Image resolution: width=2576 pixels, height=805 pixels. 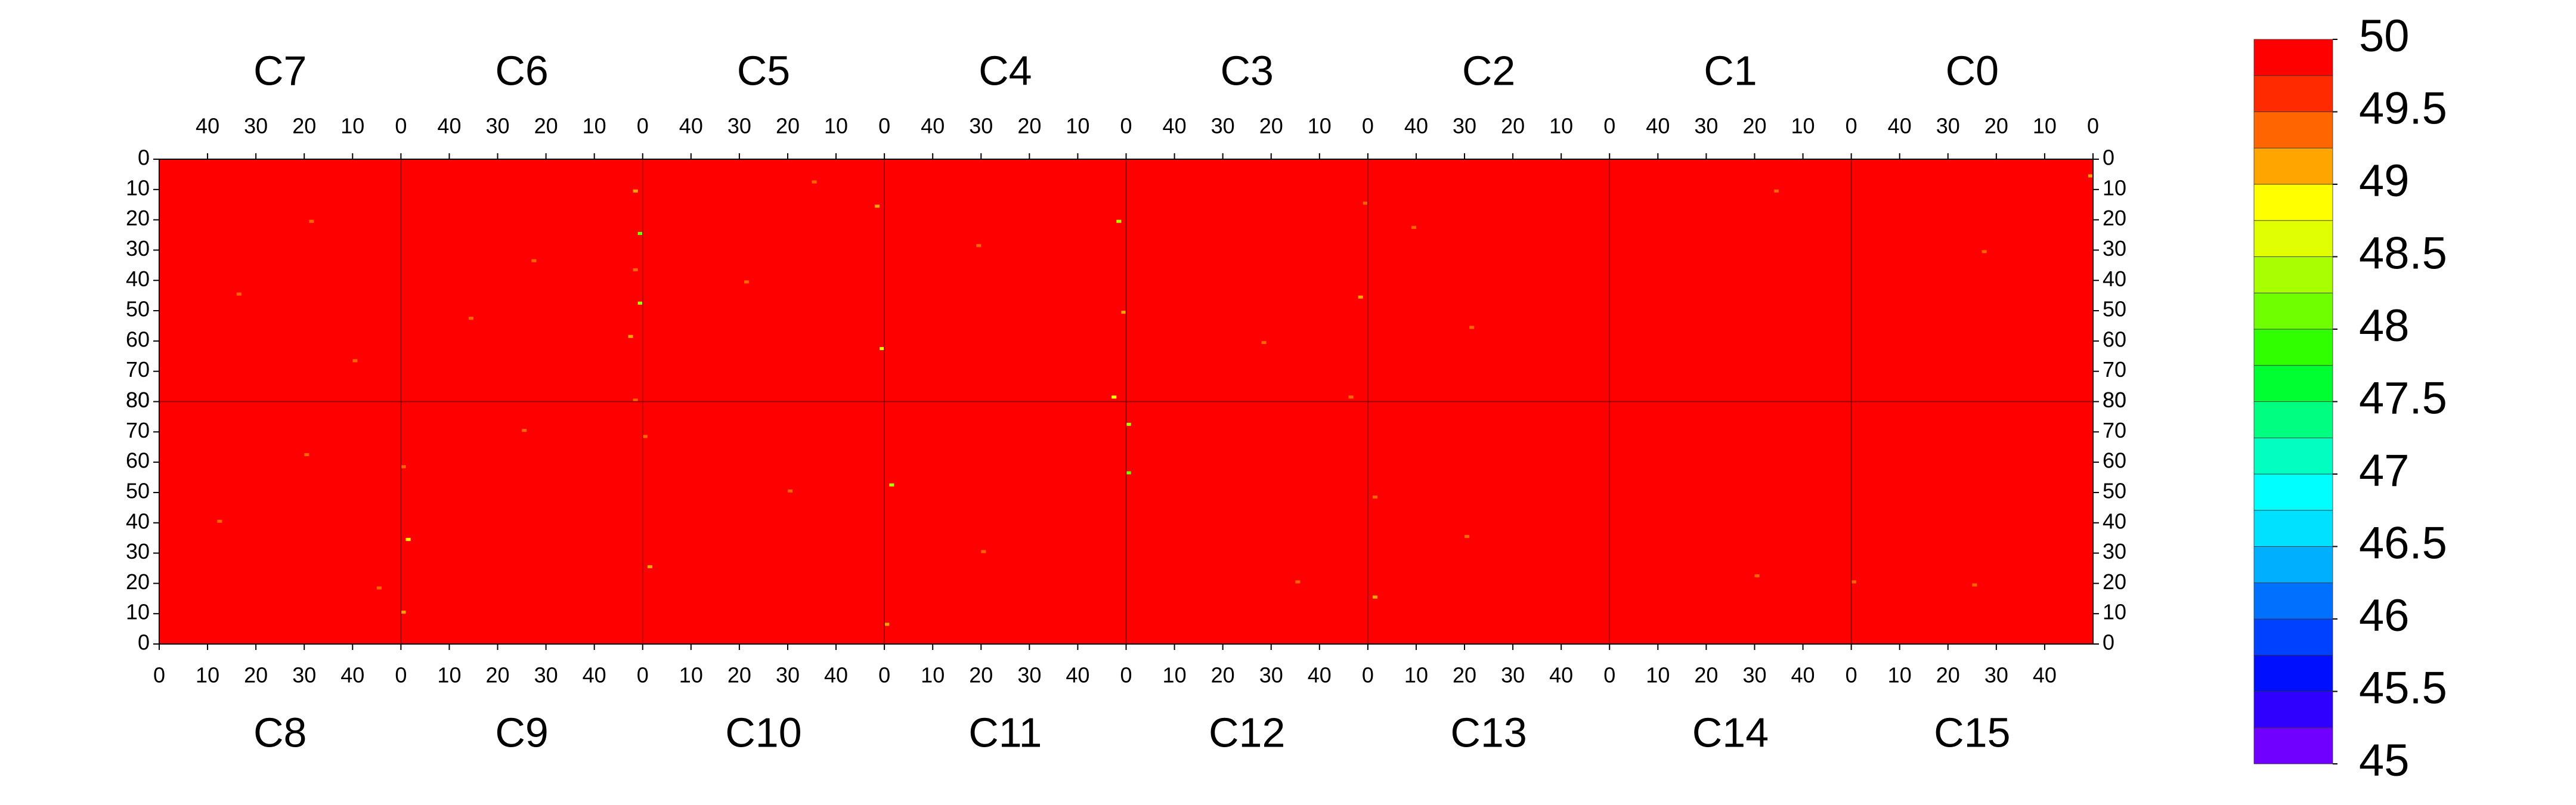 I want to click on colorbar-tick-label: 49.5, so click(x=2403, y=108).